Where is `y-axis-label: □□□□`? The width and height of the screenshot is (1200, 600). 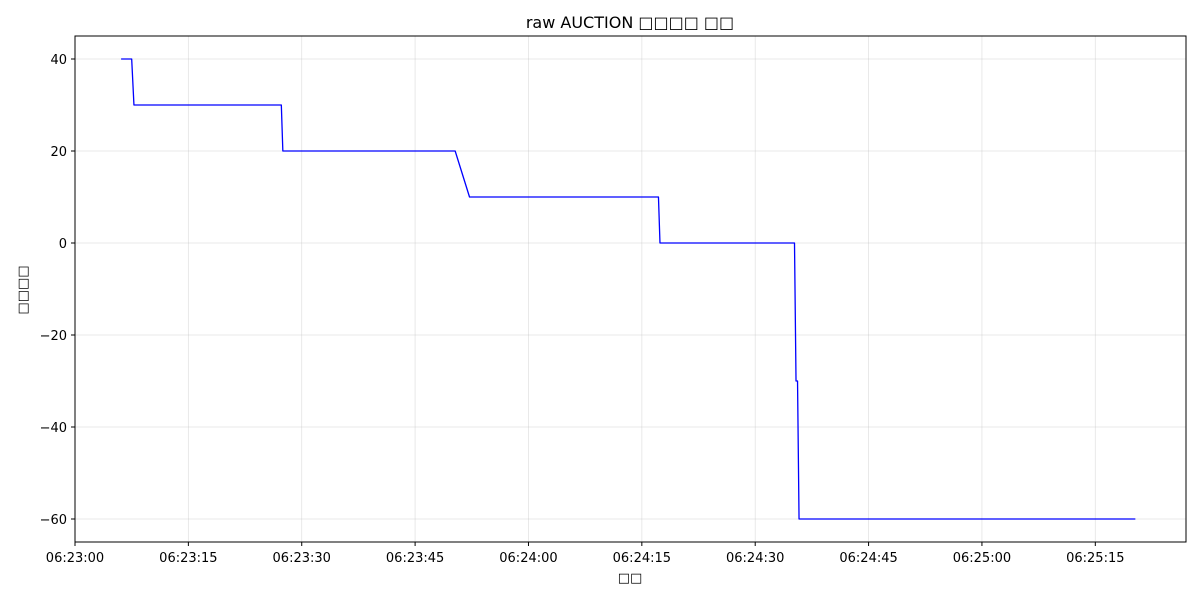
y-axis-label: □□□□ is located at coordinates (23, 289).